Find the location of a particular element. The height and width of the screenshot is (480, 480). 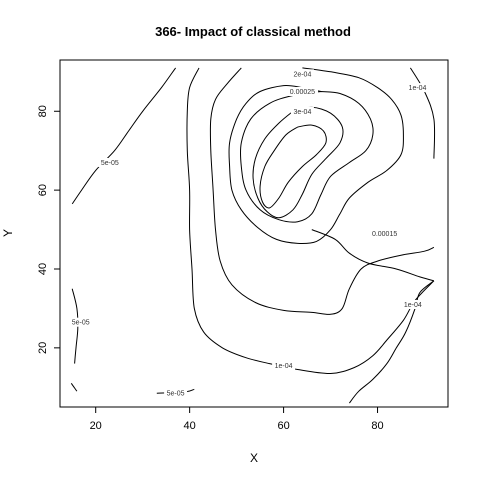

x-tick-label: 40 is located at coordinates (190, 426).